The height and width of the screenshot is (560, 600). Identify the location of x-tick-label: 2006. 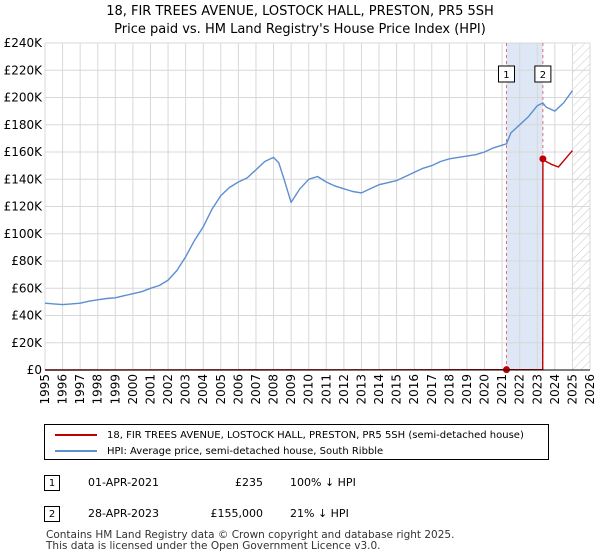
(238, 389).